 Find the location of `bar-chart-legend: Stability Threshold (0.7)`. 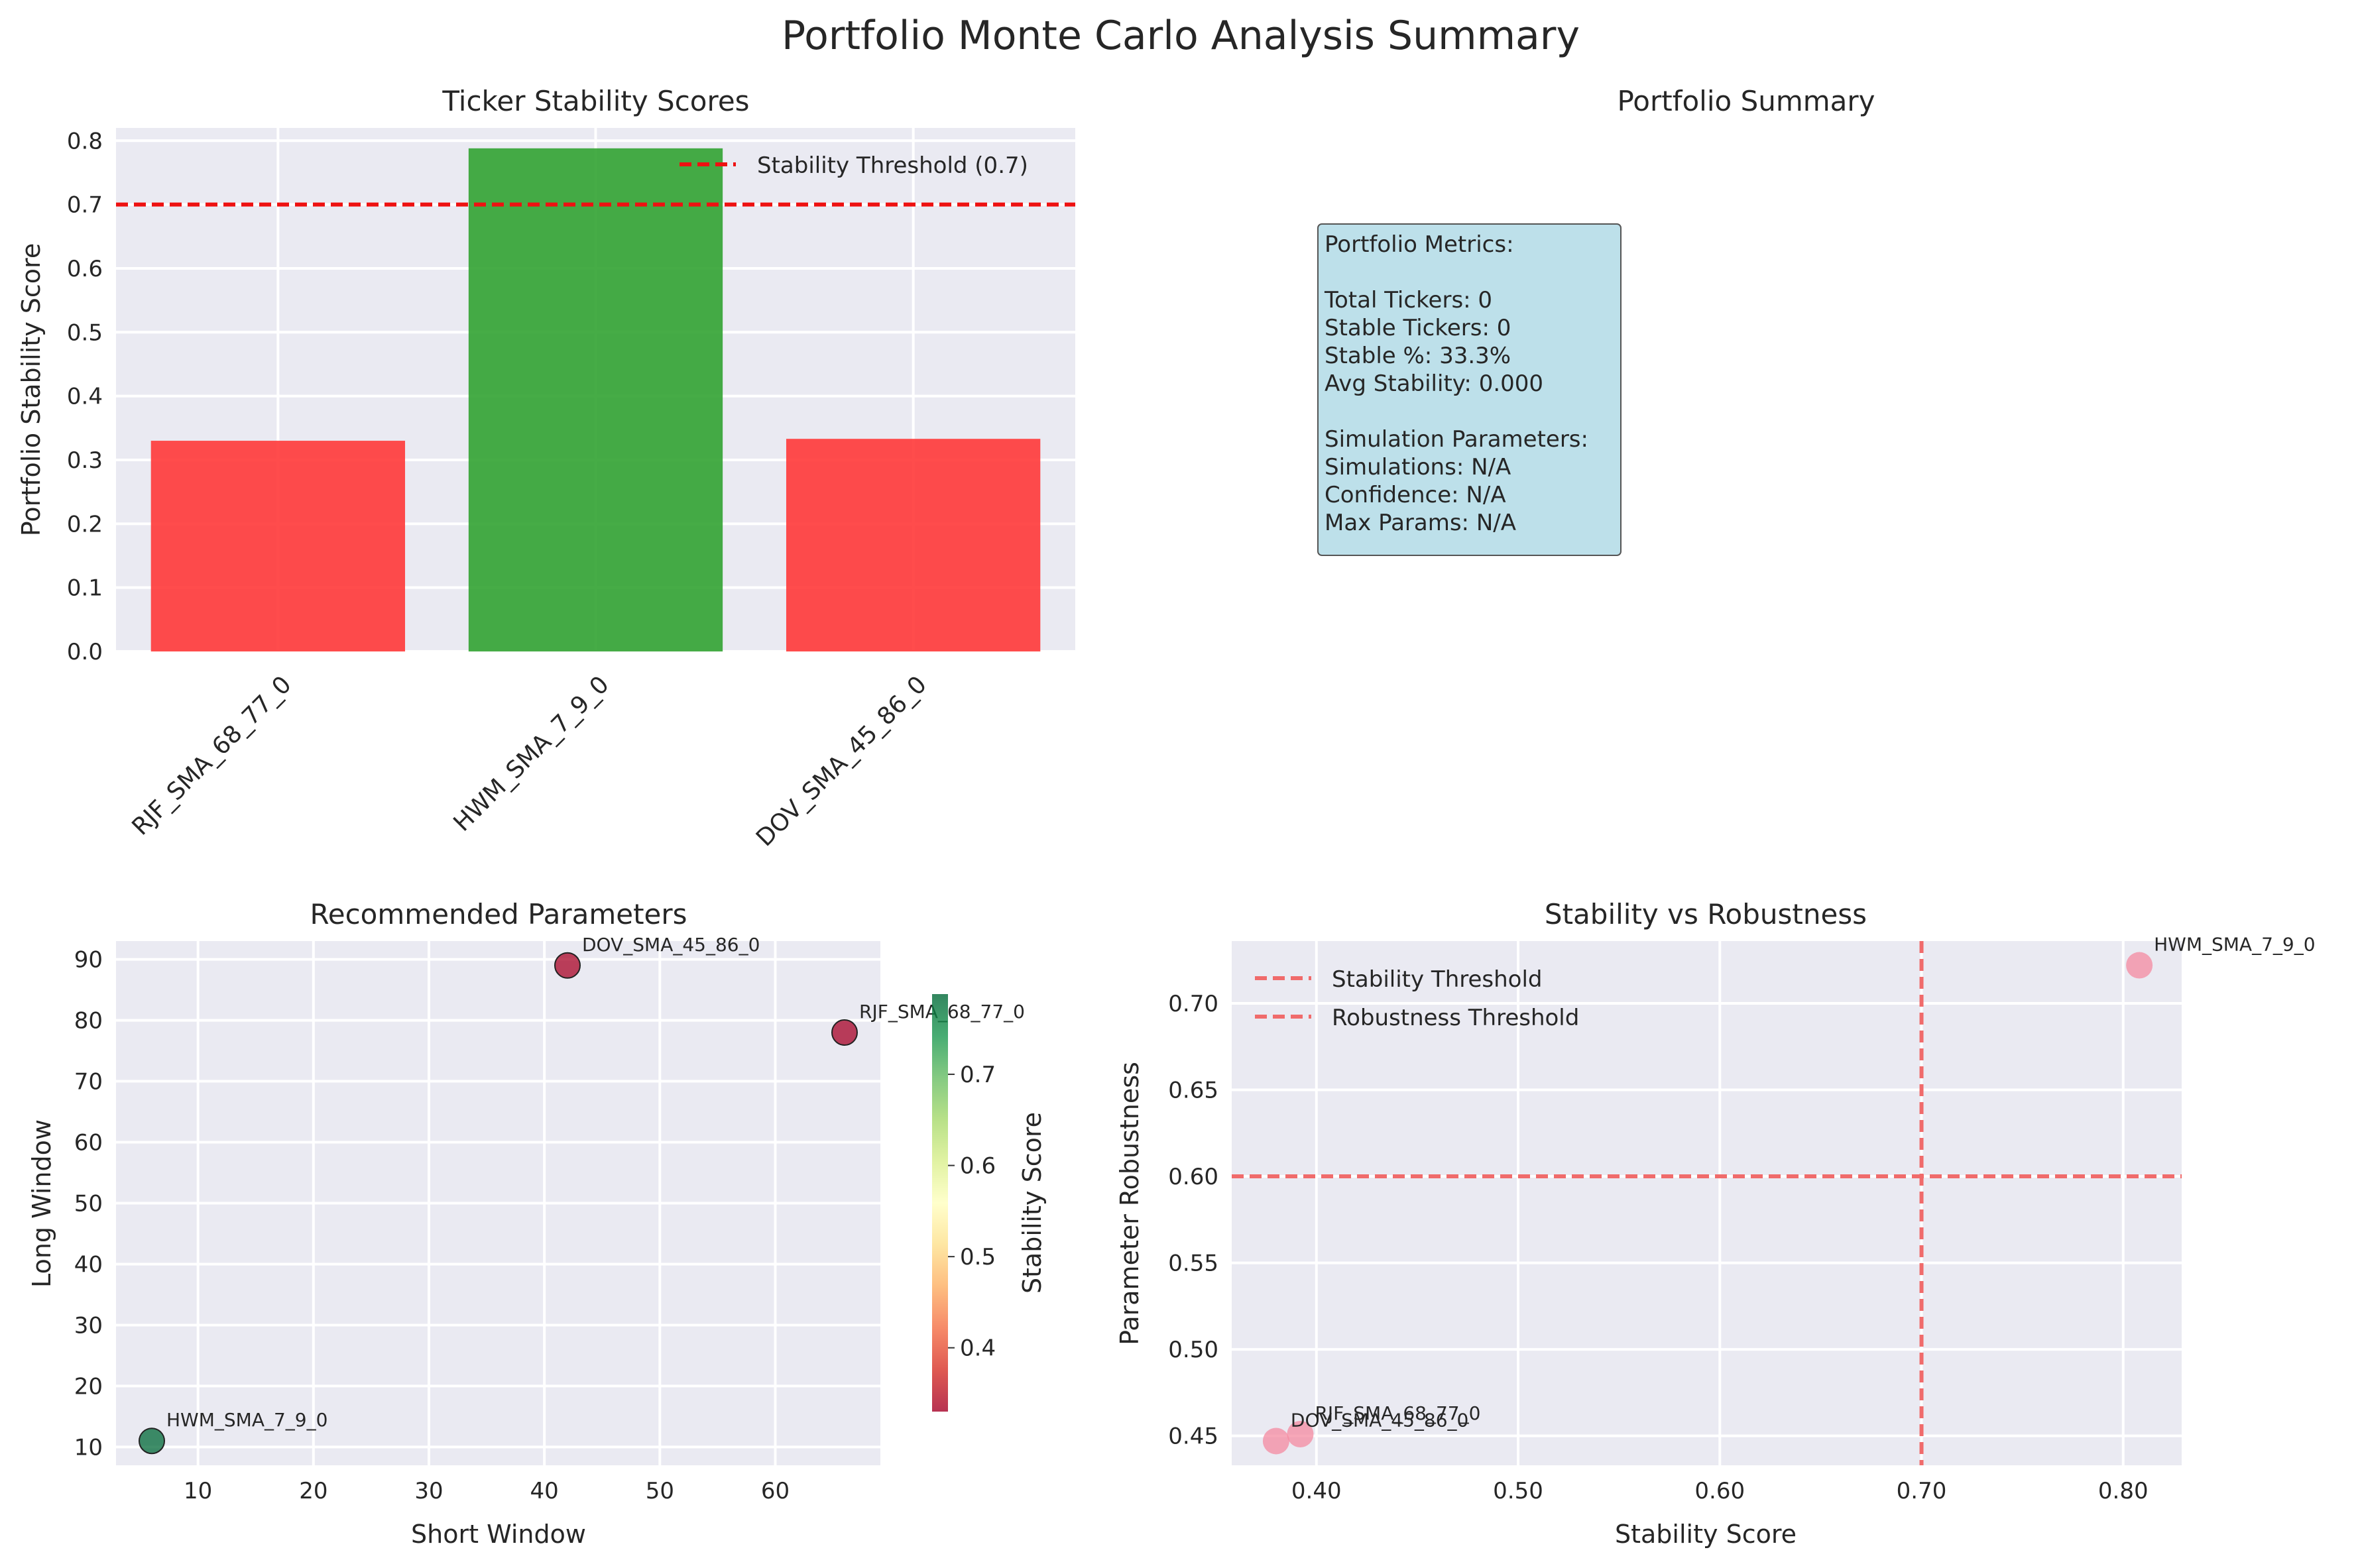

bar-chart-legend: Stability Threshold (0.7) is located at coordinates (854, 165).